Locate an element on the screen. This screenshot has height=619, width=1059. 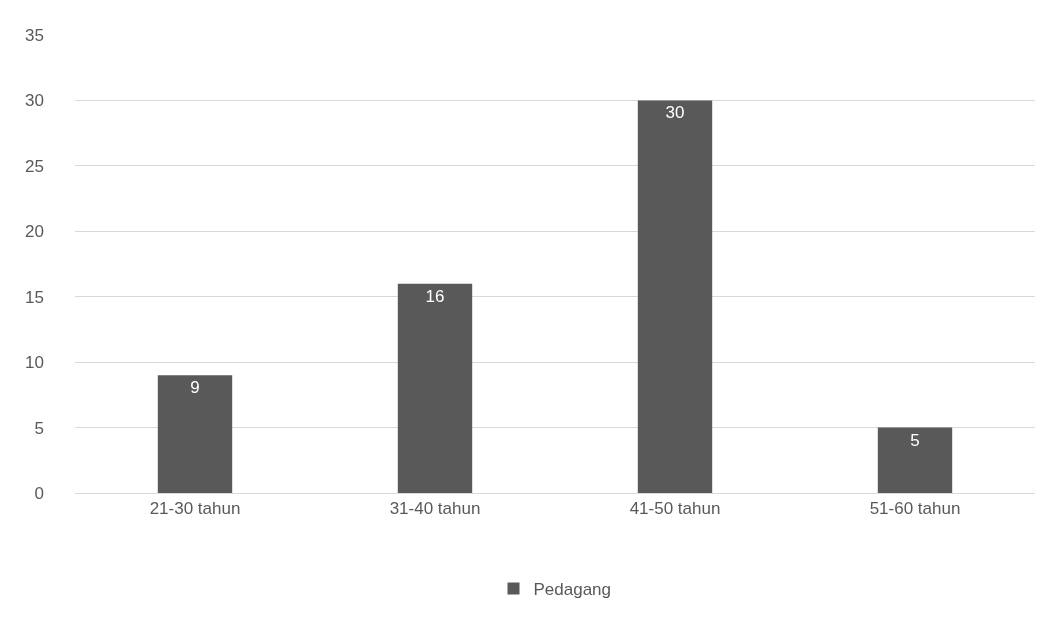
y-tick-label: 20 is located at coordinates (34, 232).